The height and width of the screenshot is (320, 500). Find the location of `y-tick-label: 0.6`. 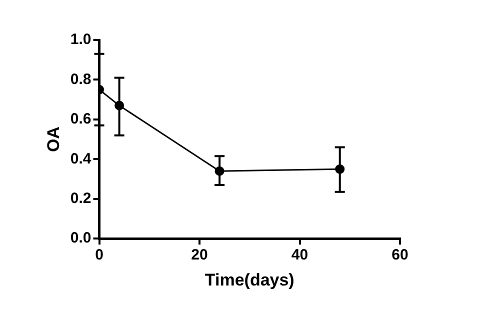

y-tick-label: 0.6 is located at coordinates (81, 119).